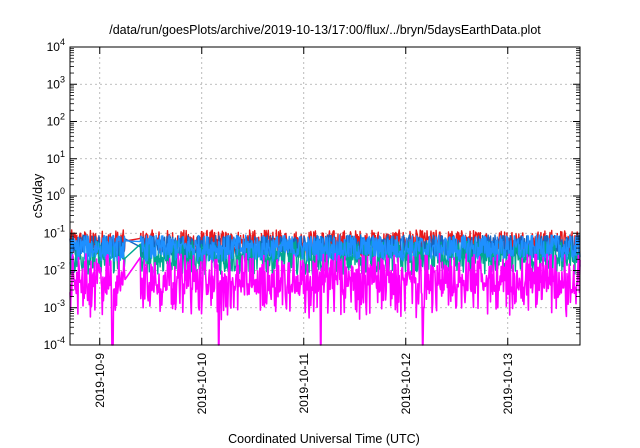 Image resolution: width=640 pixels, height=448 pixels. Describe the element at coordinates (56, 82) in the screenshot. I see `y-tick-label: 10³` at that location.